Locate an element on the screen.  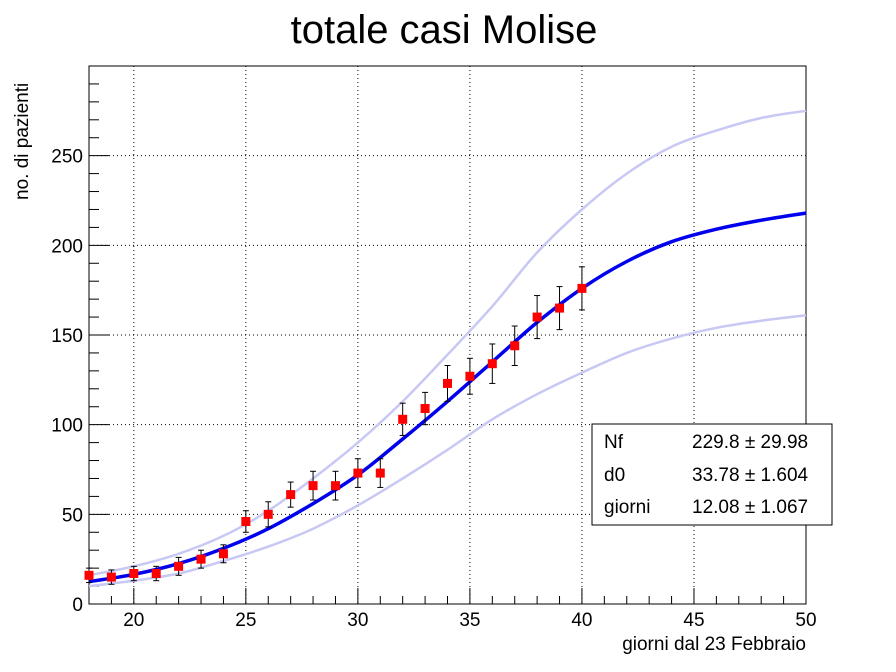
stat-value-nf: 229.8 ± 29.98 is located at coordinates (750, 442).